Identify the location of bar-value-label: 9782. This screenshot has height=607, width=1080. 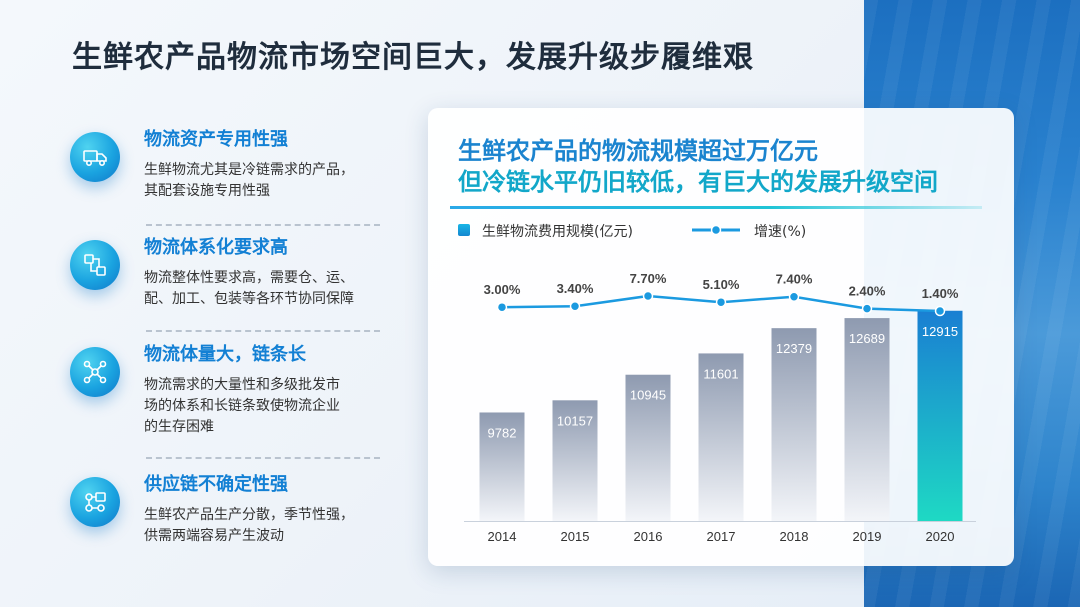
(502, 432).